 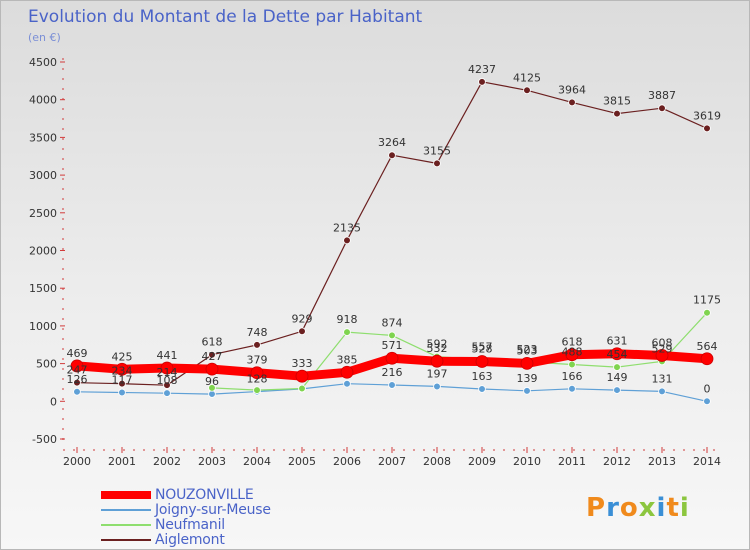 I want to click on data-label: 523, so click(x=527, y=349).